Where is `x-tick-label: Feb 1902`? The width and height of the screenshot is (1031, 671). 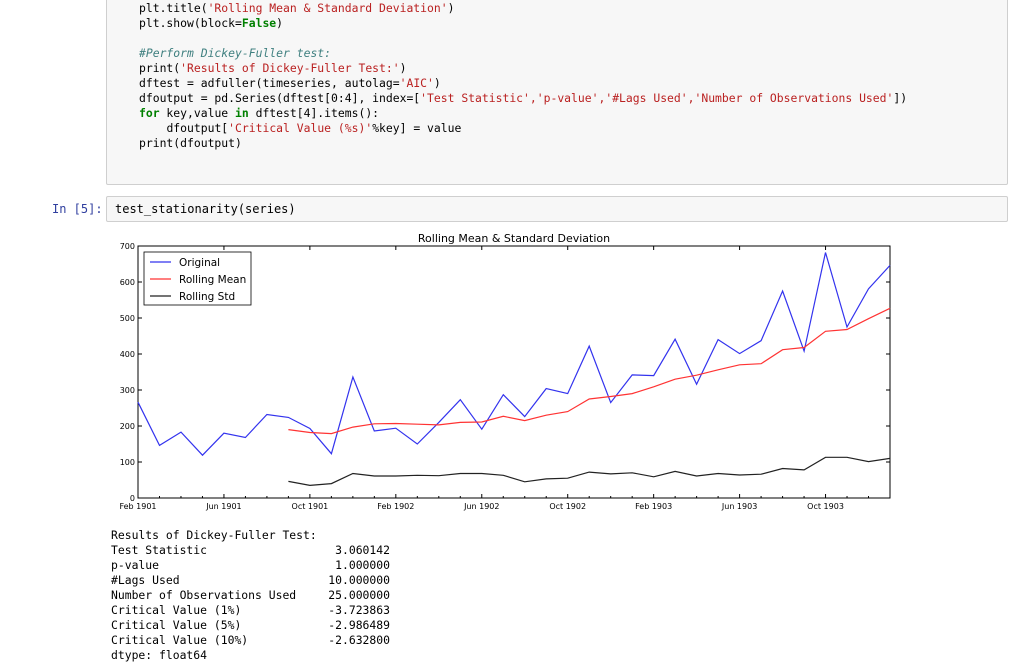 x-tick-label: Feb 1902 is located at coordinates (395, 506).